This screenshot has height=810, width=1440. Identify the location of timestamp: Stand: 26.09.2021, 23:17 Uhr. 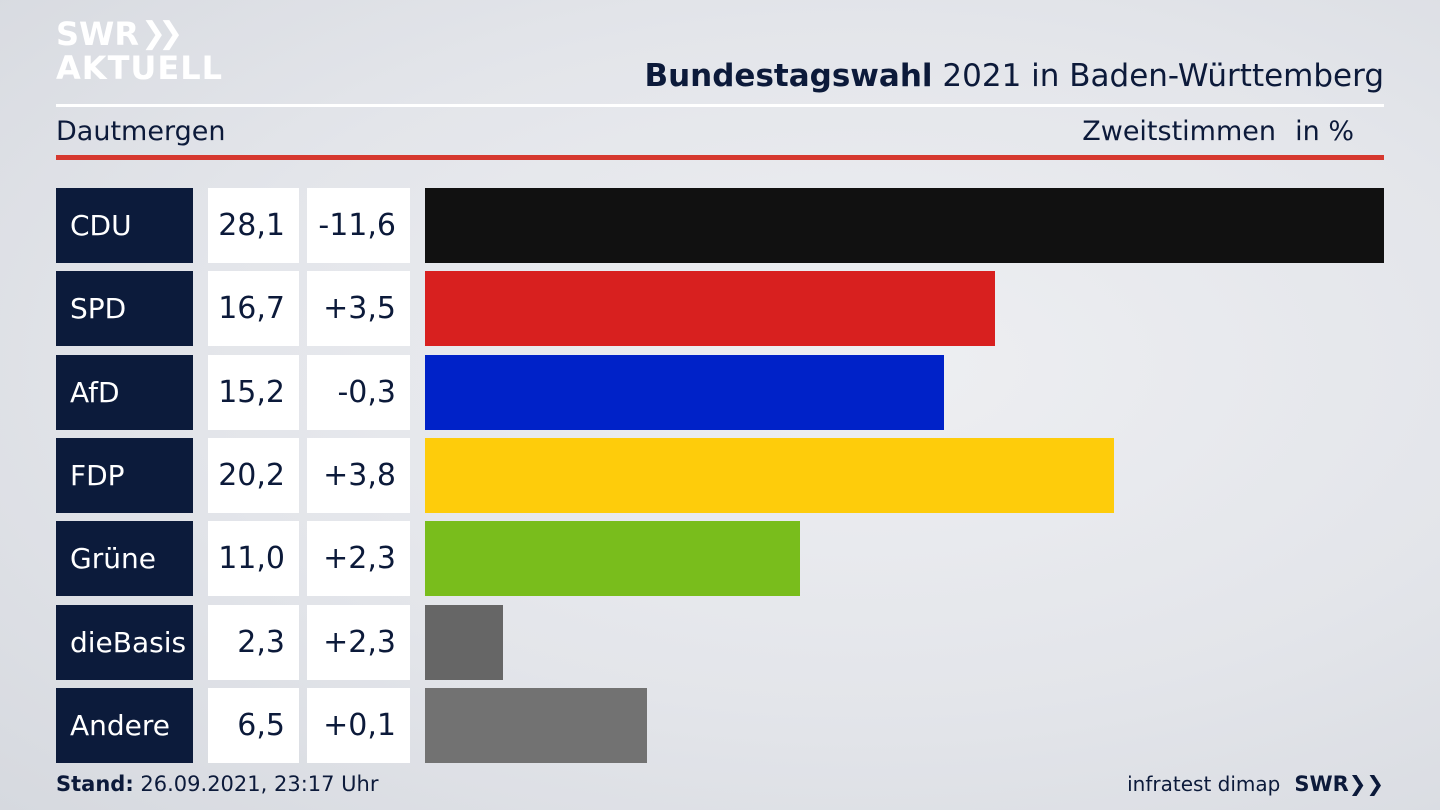
(217, 784).